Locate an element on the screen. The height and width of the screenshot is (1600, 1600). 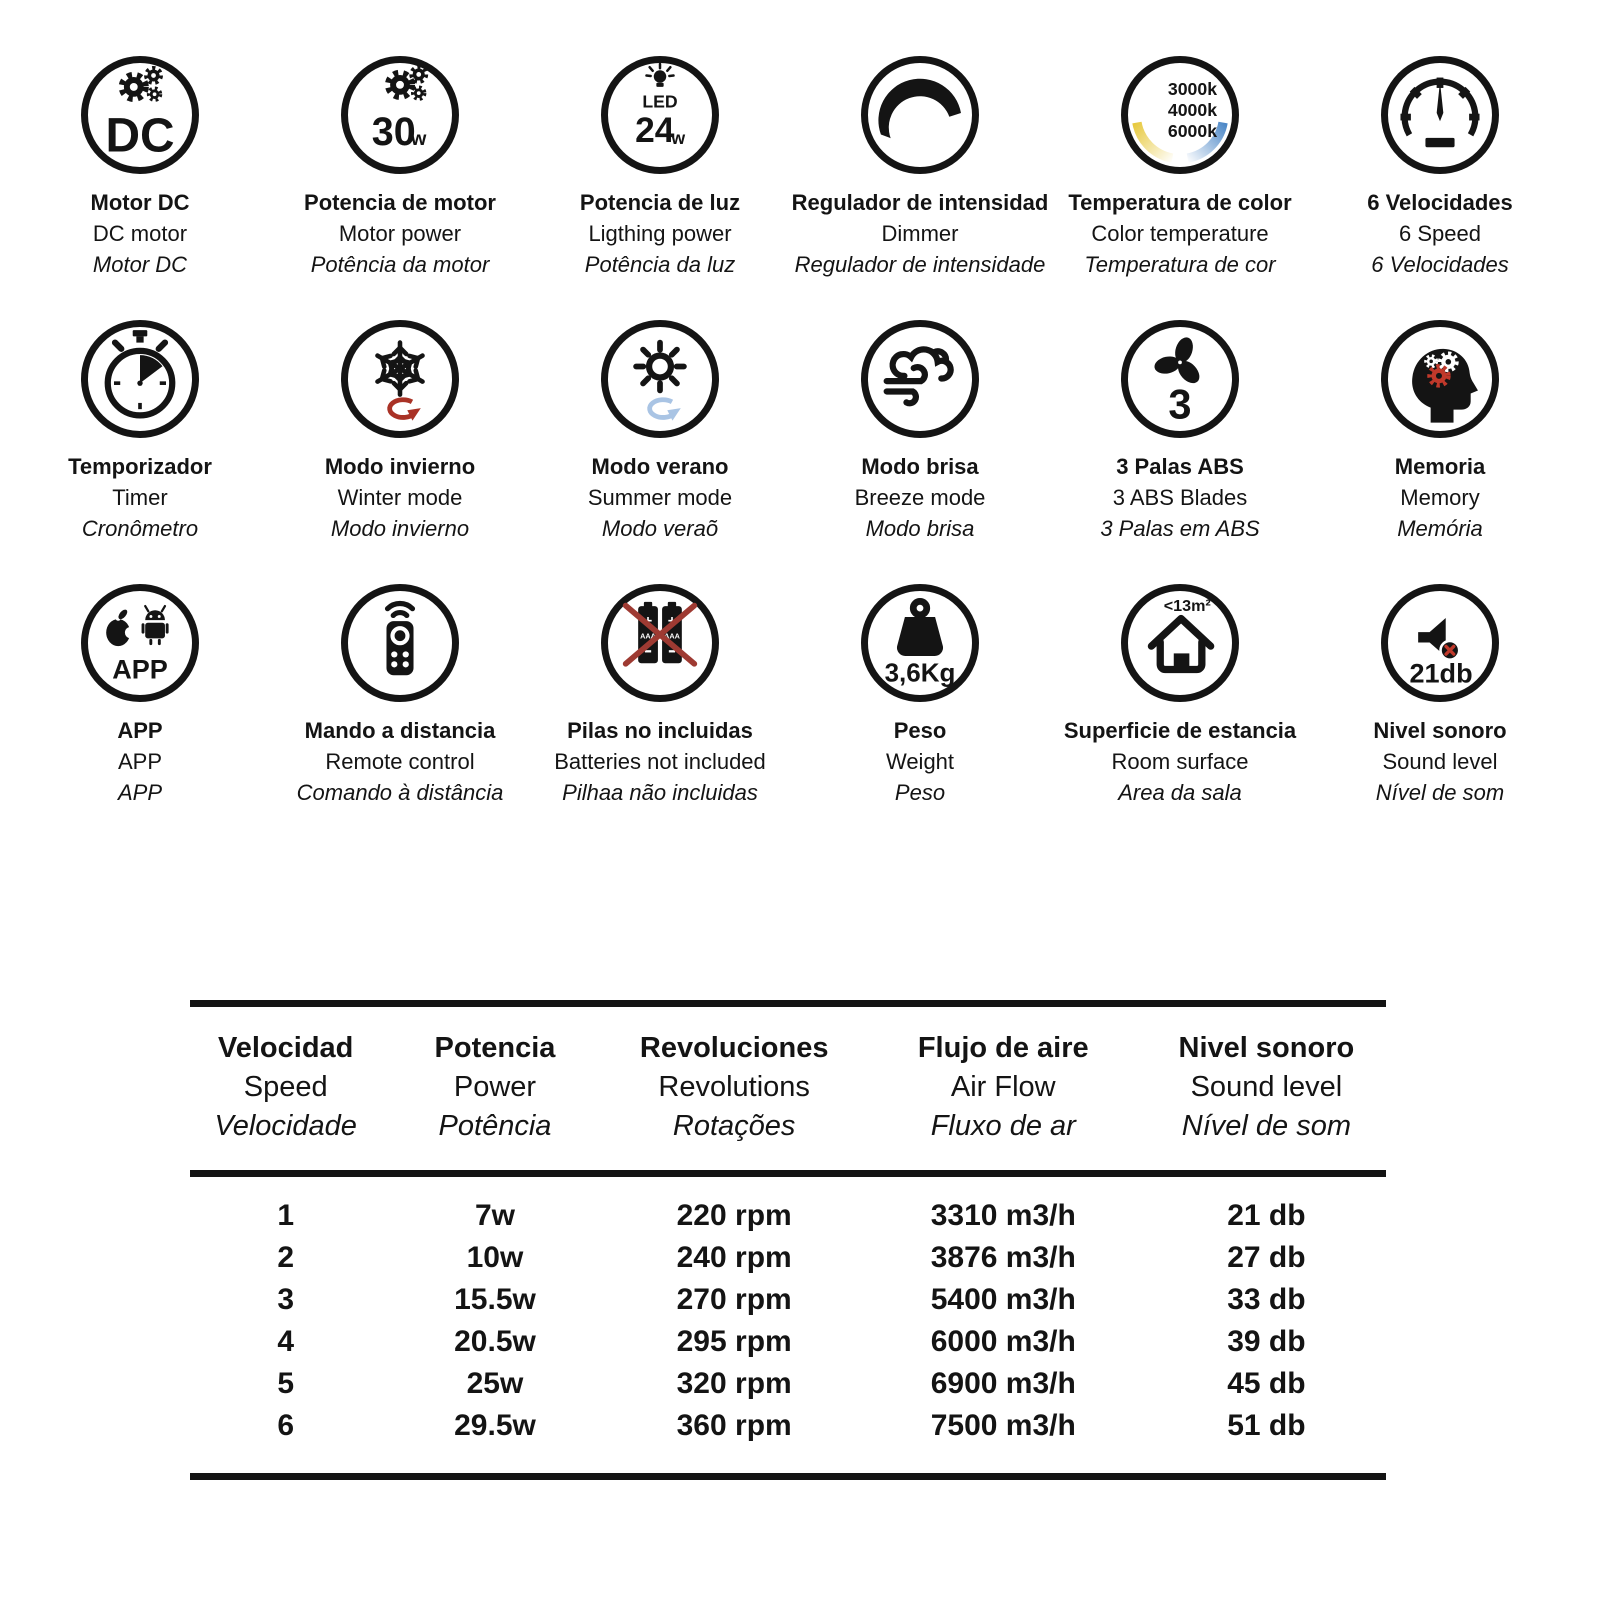
header-es: Potencia is located at coordinates (495, 1048).